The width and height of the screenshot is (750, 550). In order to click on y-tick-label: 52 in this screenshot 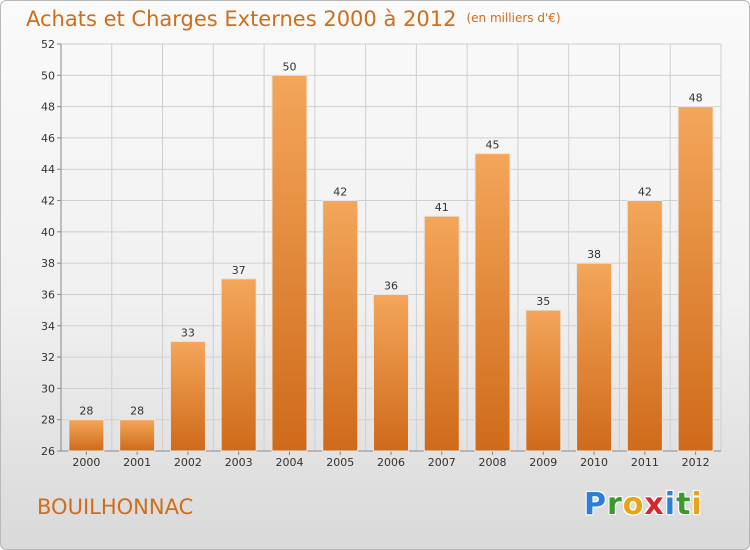, I will do `click(48, 44)`.